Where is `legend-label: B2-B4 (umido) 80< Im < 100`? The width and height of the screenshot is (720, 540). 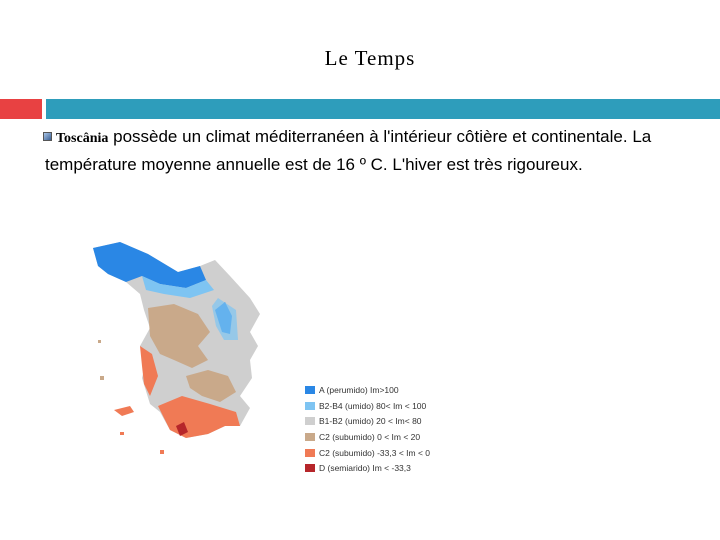 legend-label: B2-B4 (umido) 80< Im < 100 is located at coordinates (373, 405).